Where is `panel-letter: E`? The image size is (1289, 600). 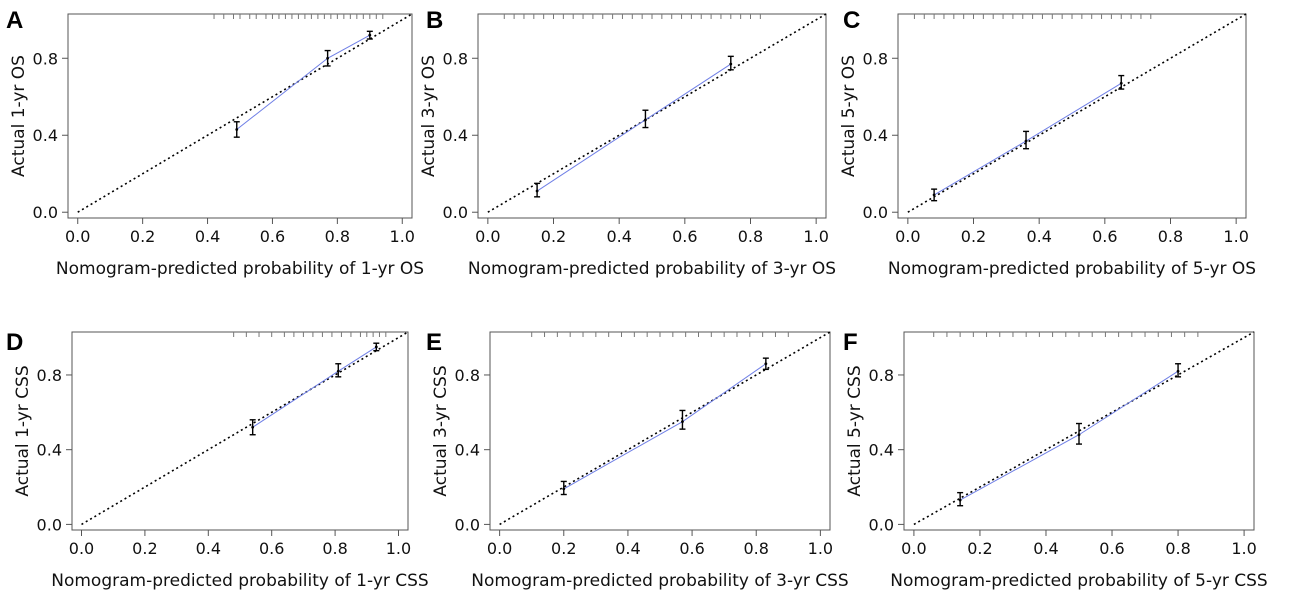
panel-letter: E is located at coordinates (434, 342).